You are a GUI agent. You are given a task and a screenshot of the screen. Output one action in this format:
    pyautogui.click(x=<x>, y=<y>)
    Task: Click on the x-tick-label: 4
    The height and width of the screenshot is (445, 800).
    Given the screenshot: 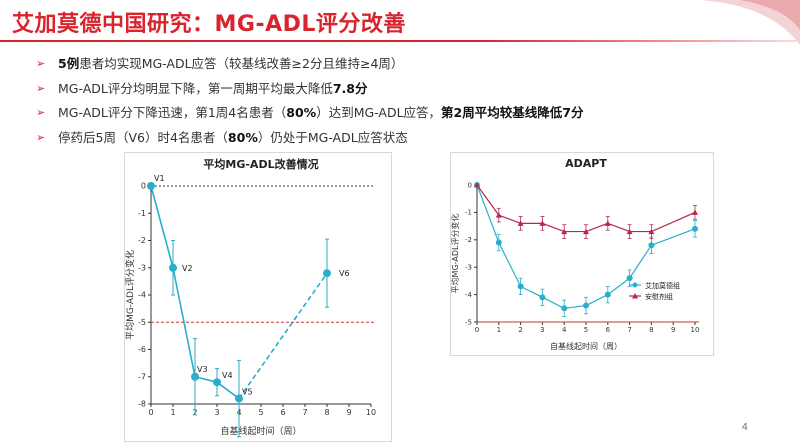 What is the action you would take?
    pyautogui.click(x=564, y=330)
    